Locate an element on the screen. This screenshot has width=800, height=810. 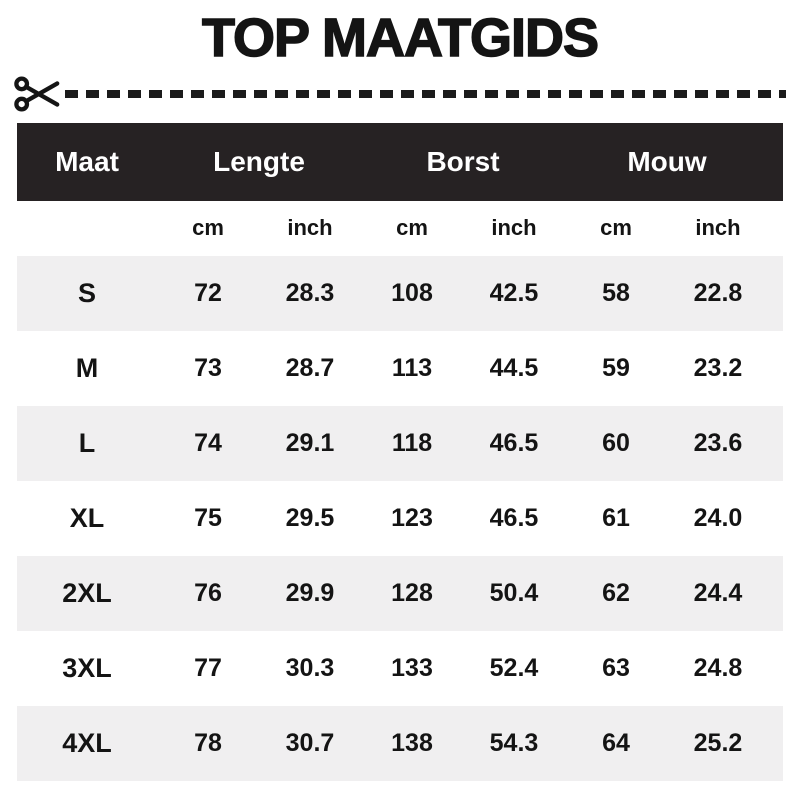
measurement-value: 23.2 is located at coordinates (718, 367).